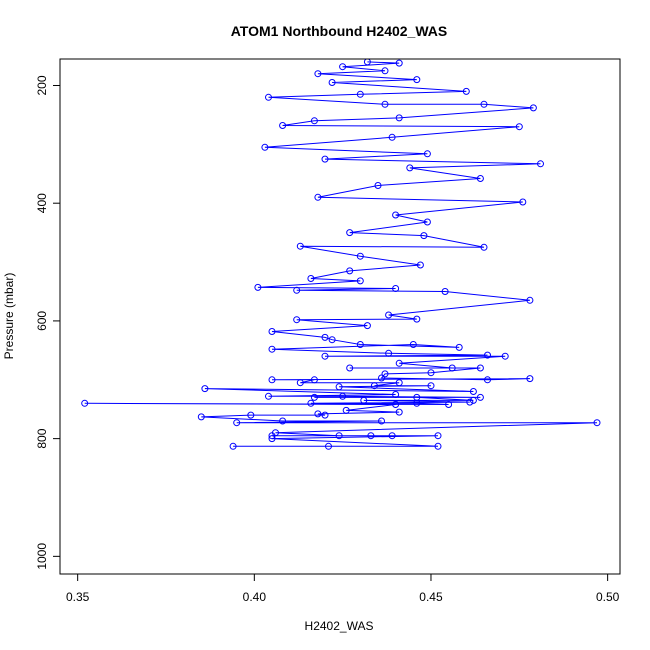 The height and width of the screenshot is (650, 650). Describe the element at coordinates (42, 321) in the screenshot. I see `y-tick-label: 600` at that location.